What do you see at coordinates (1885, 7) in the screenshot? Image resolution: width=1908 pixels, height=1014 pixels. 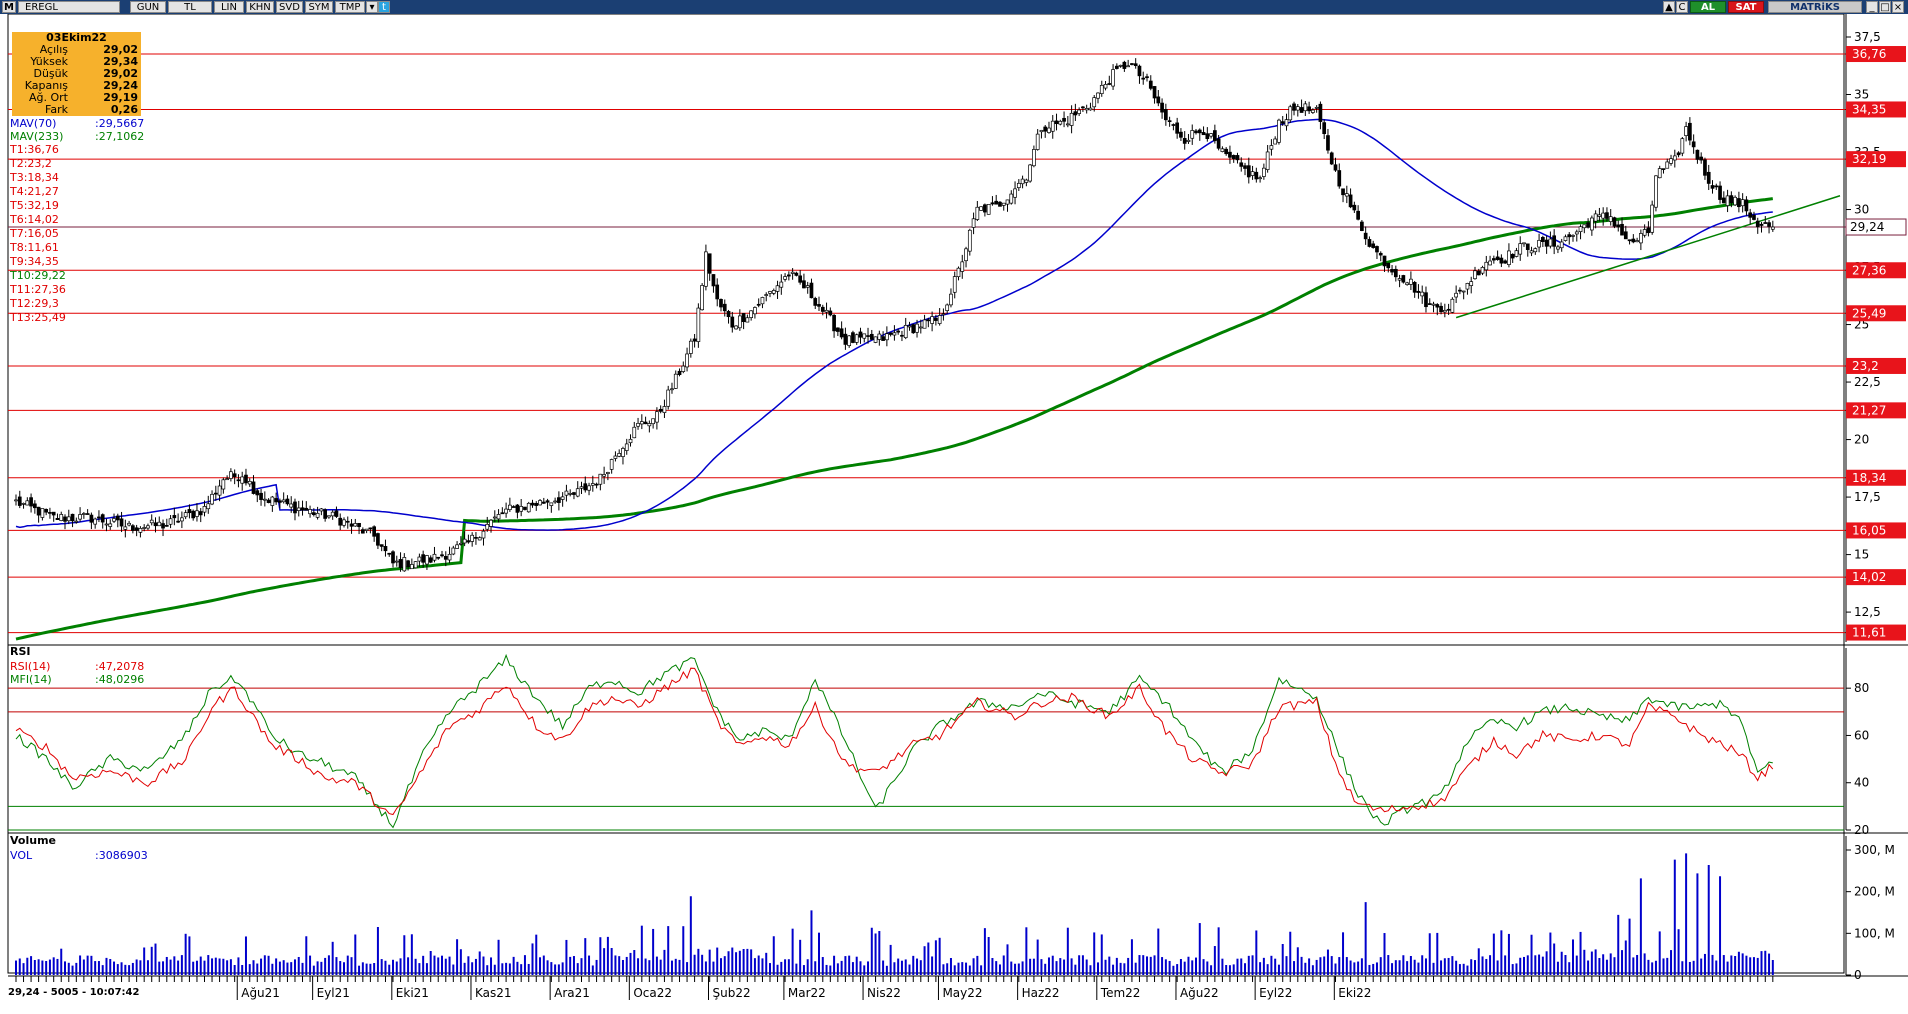 I see `restore-icon: □` at bounding box center [1885, 7].